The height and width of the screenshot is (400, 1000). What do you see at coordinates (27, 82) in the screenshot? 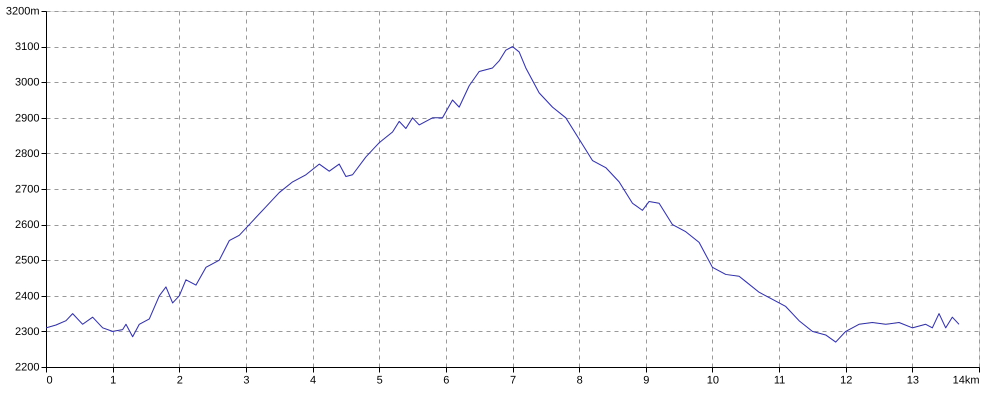
I see `y-tick-label: 3000` at bounding box center [27, 82].